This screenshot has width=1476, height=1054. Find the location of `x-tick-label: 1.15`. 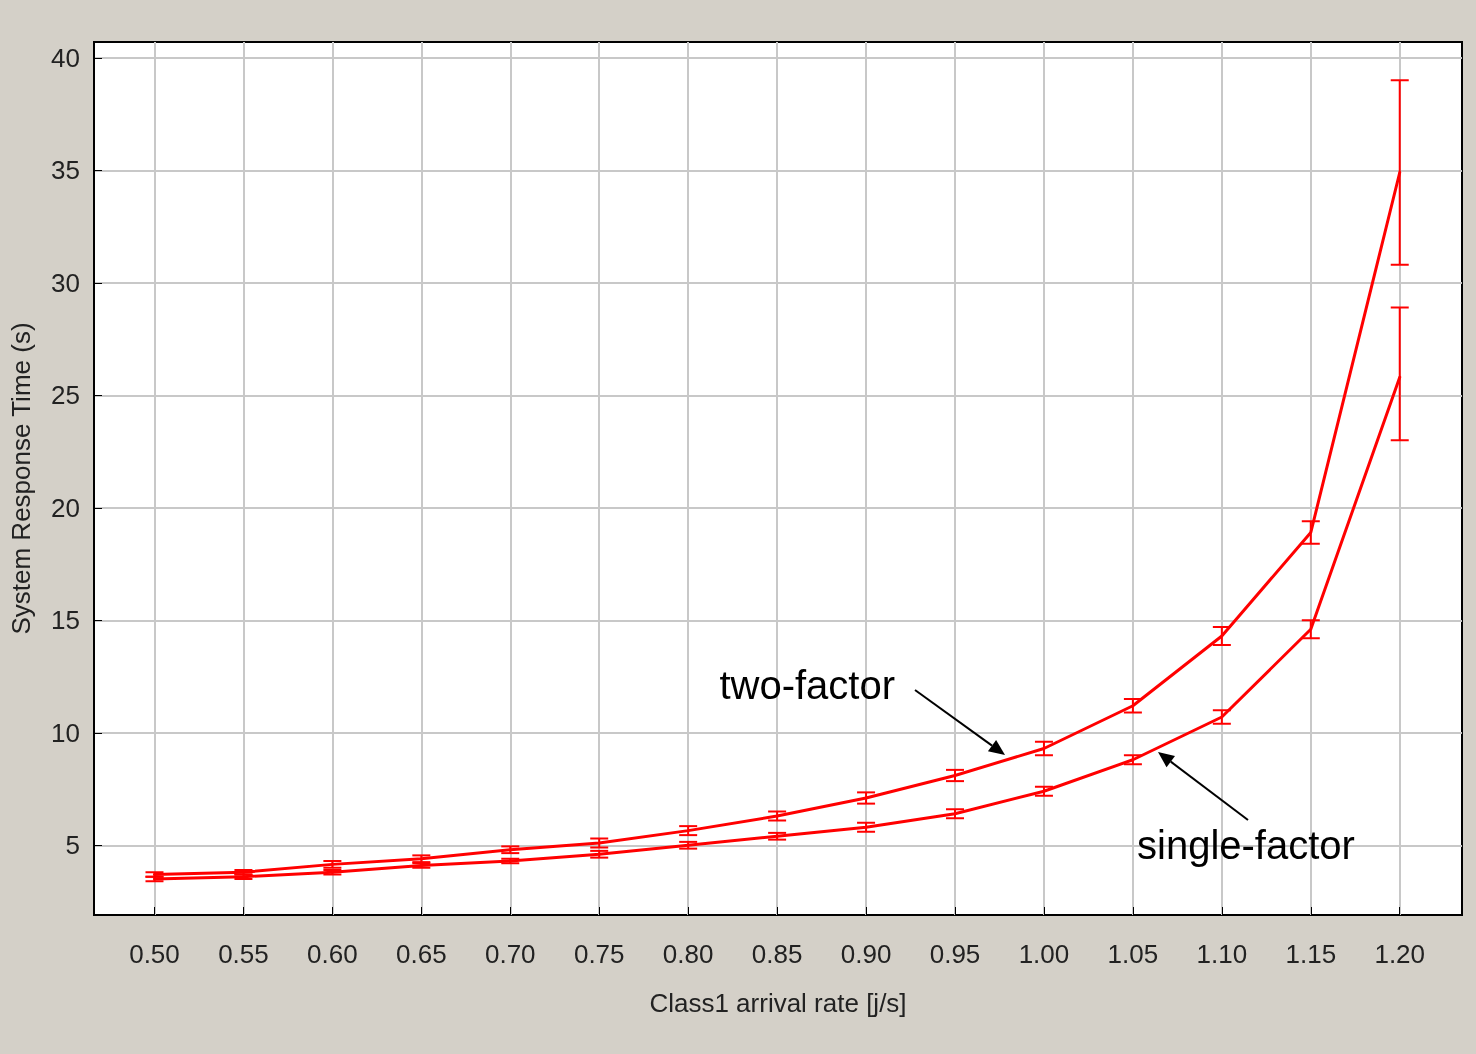

x-tick-label: 1.15 is located at coordinates (1311, 954).